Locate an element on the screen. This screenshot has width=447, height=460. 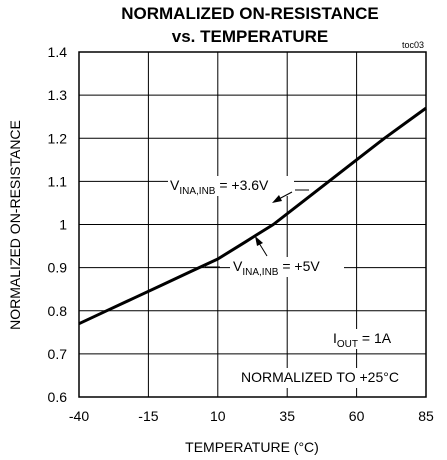
annotation-3v6-main: V is located at coordinates (175, 185).